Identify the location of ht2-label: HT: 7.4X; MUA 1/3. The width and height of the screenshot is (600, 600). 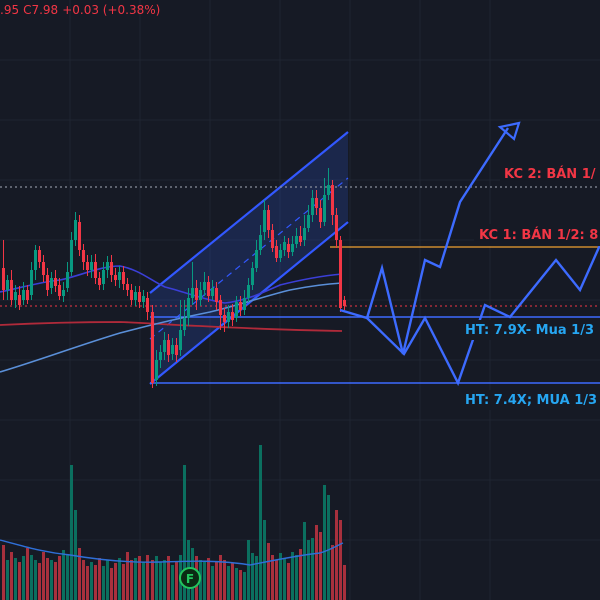
(530, 400).